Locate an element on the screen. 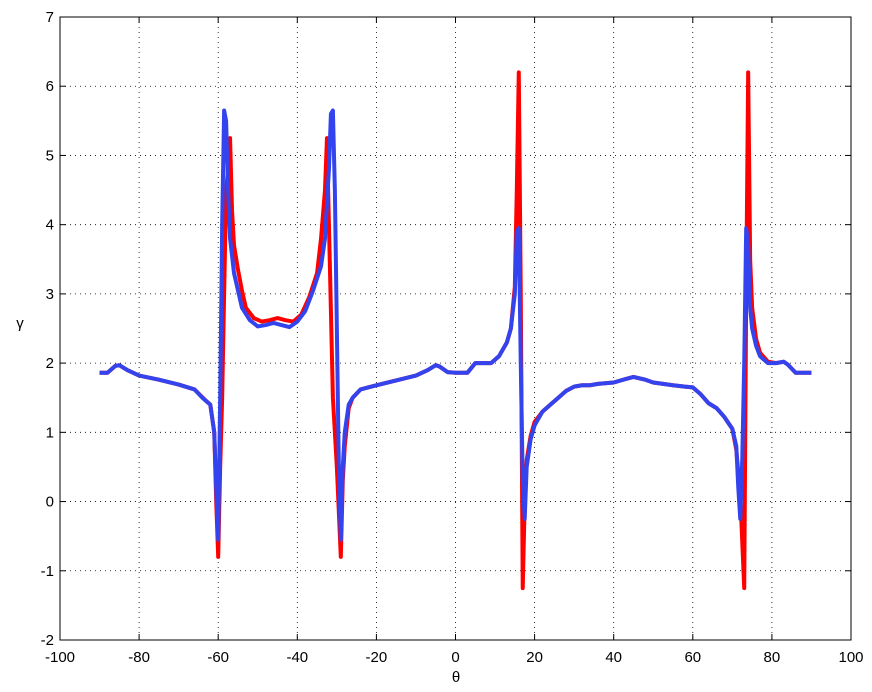 This screenshot has height=692, width=872. y-tick-label: -1 is located at coordinates (47, 571).